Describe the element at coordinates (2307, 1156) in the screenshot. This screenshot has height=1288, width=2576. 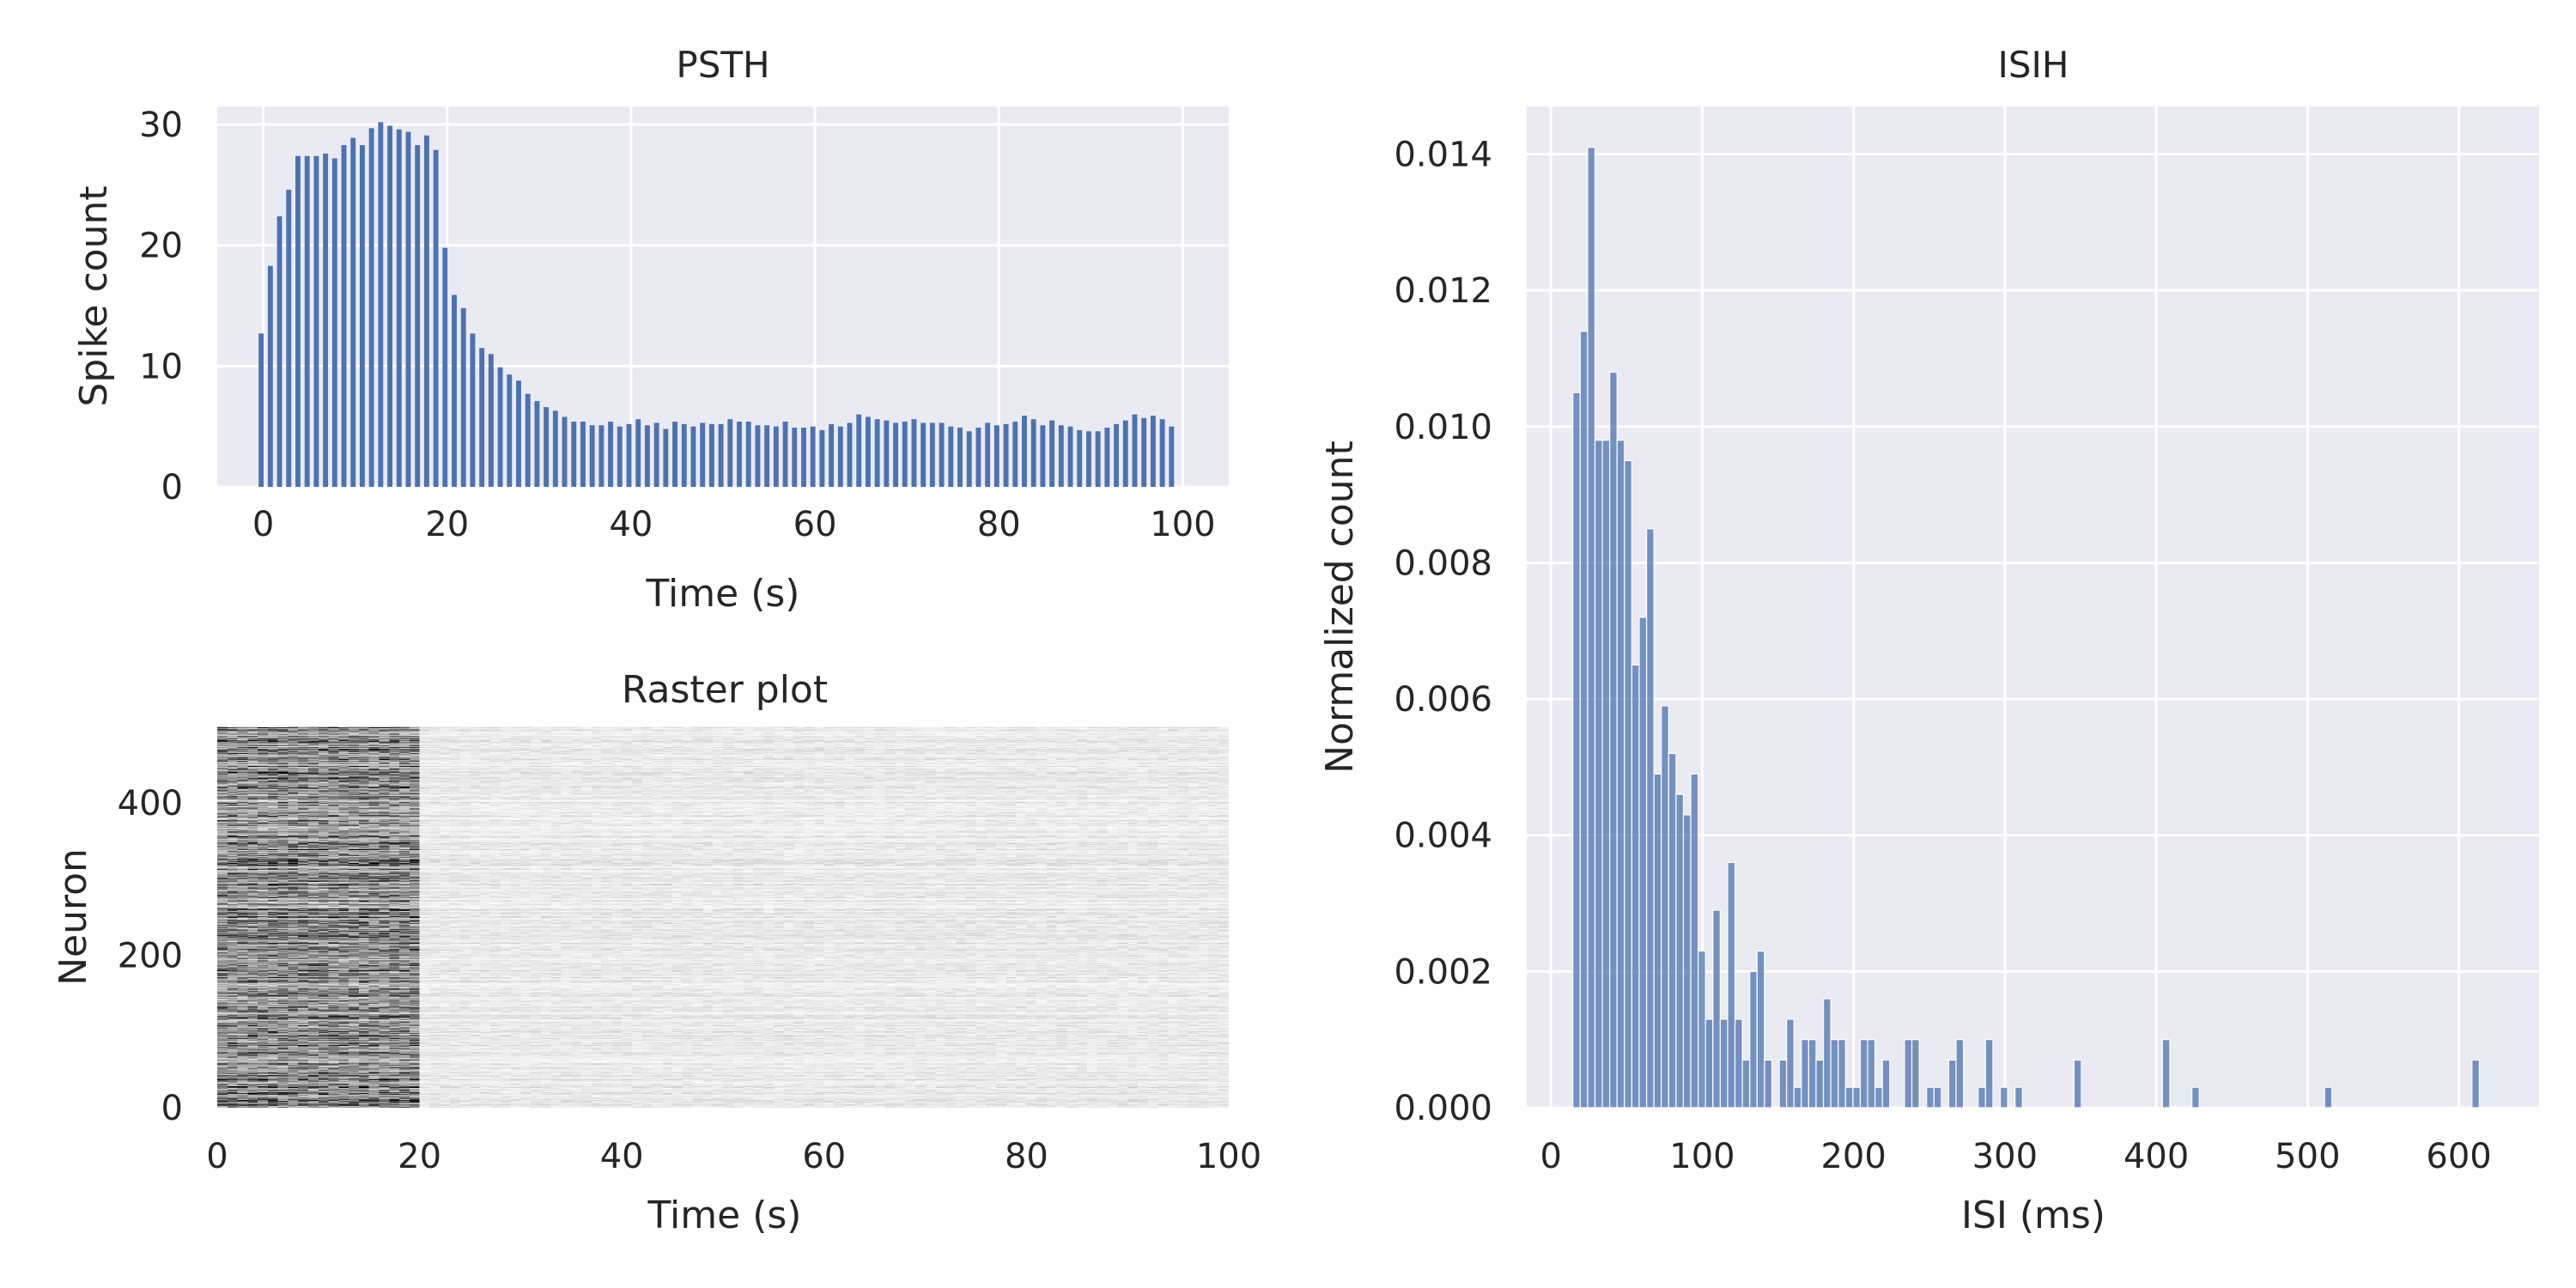
I see `isih-x-tick-label: 500` at that location.